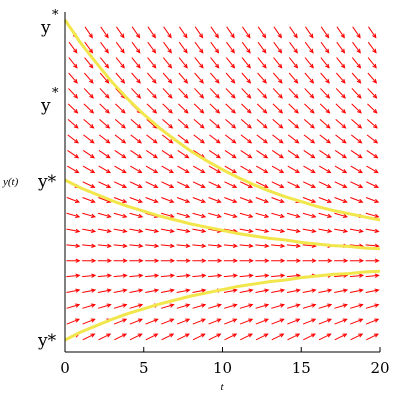  What do you see at coordinates (222, 387) in the screenshot?
I see `x-axis-label: t` at bounding box center [222, 387].